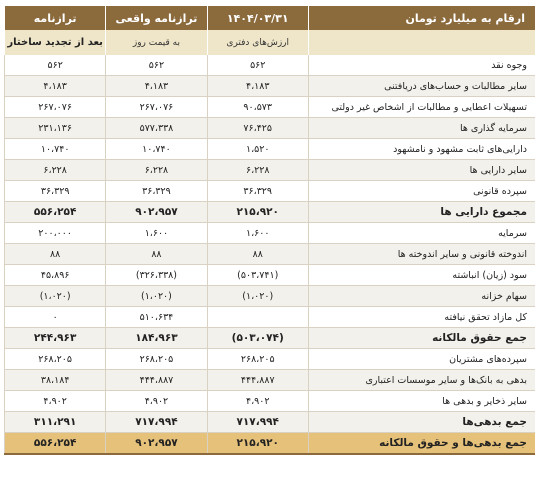  I want to click on table-row: سرمایه گذاری ها ۷۶،۴۲۵ ۵۷۷،۳۳۸ ۲۳۱،۱۳۶, so click(269, 128).